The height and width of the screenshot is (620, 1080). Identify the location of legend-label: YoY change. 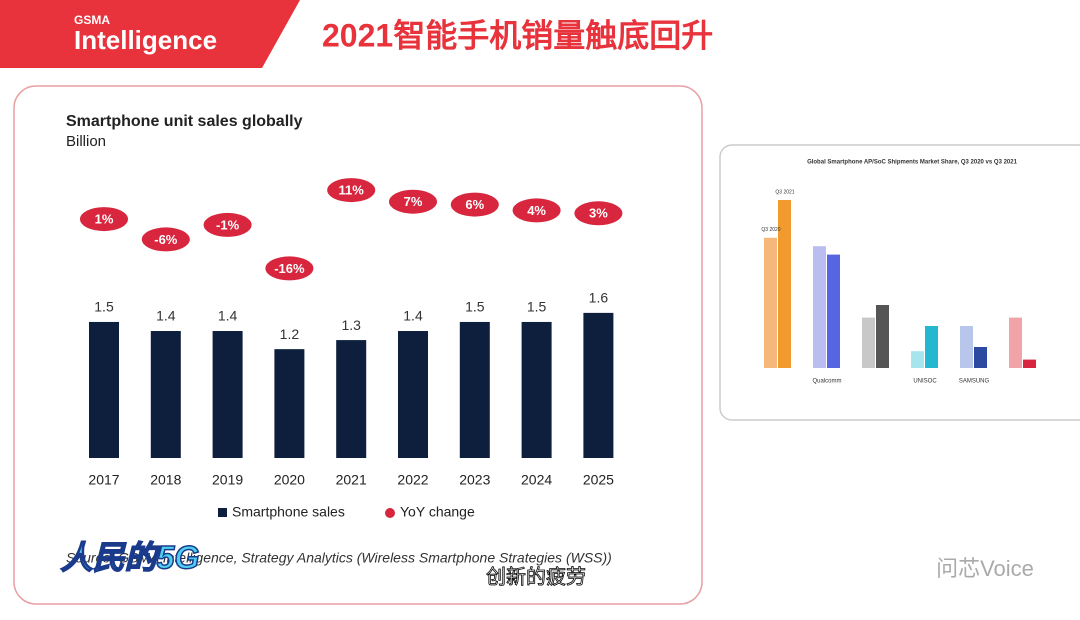
(437, 512).